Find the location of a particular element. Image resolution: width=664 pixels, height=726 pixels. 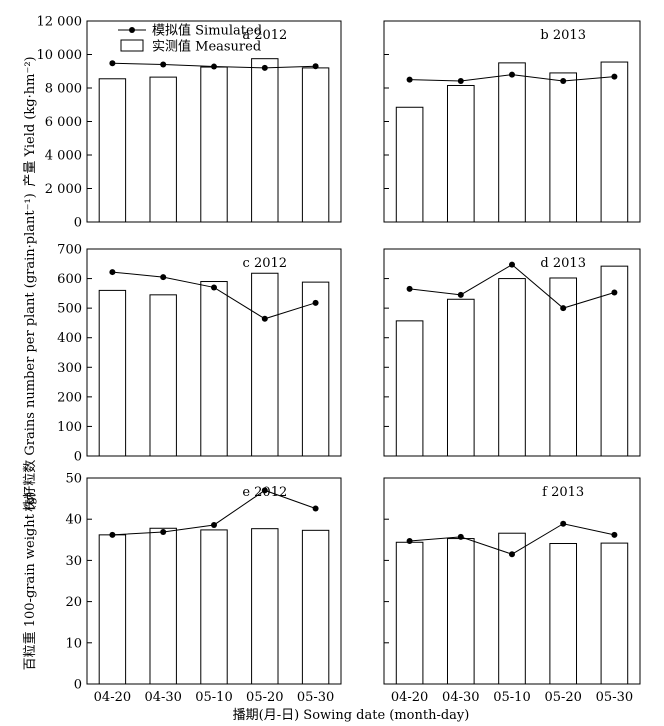

panel-b-2013: b 2013 is located at coordinates (512, 121).